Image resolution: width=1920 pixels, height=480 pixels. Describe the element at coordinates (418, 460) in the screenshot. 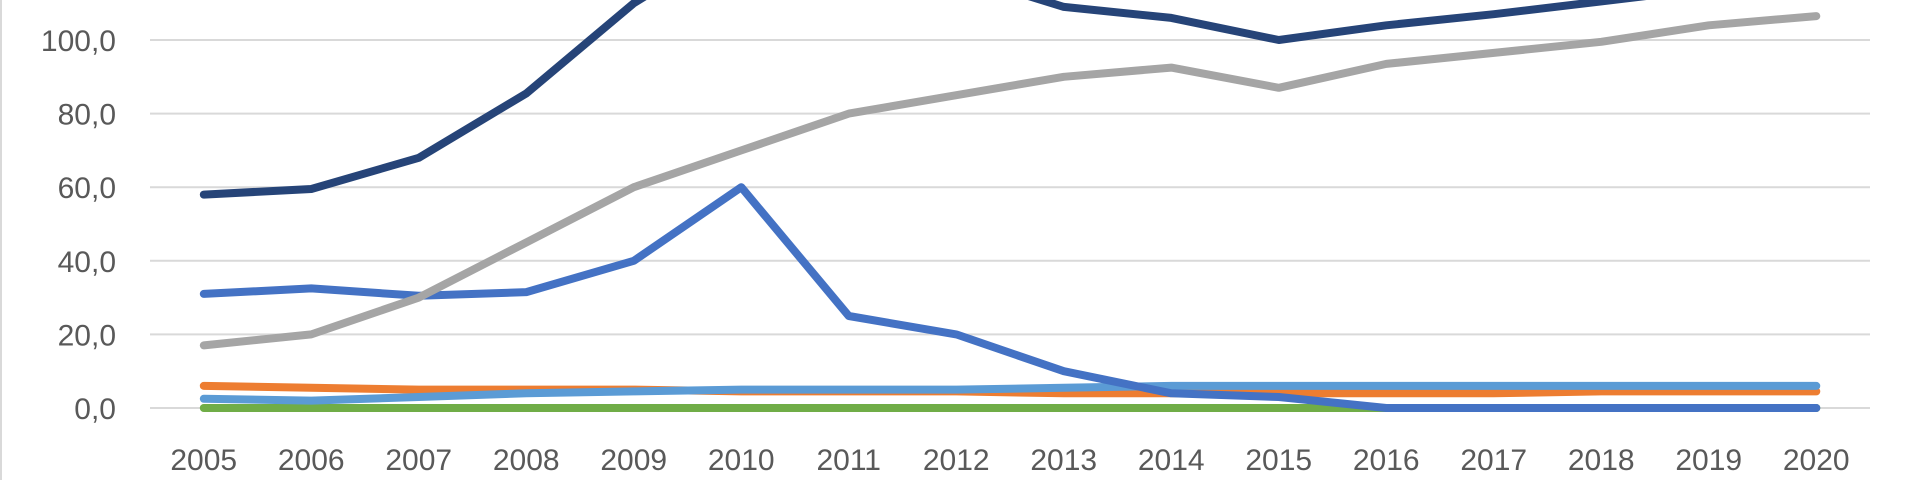

I see `x-tick-label: 2007` at that location.